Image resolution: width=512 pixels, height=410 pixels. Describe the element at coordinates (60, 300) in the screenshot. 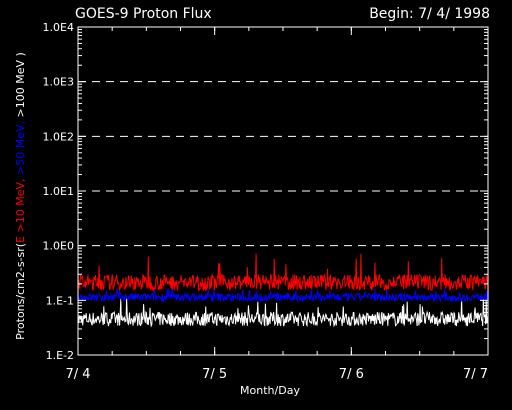

I see `y-tick-label: 1.E-1` at that location.